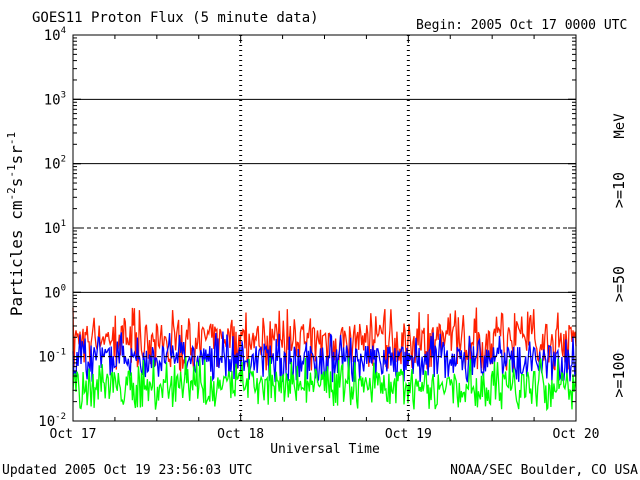  I want to click on y-axis-label-mid1: s, so click(16, 183).